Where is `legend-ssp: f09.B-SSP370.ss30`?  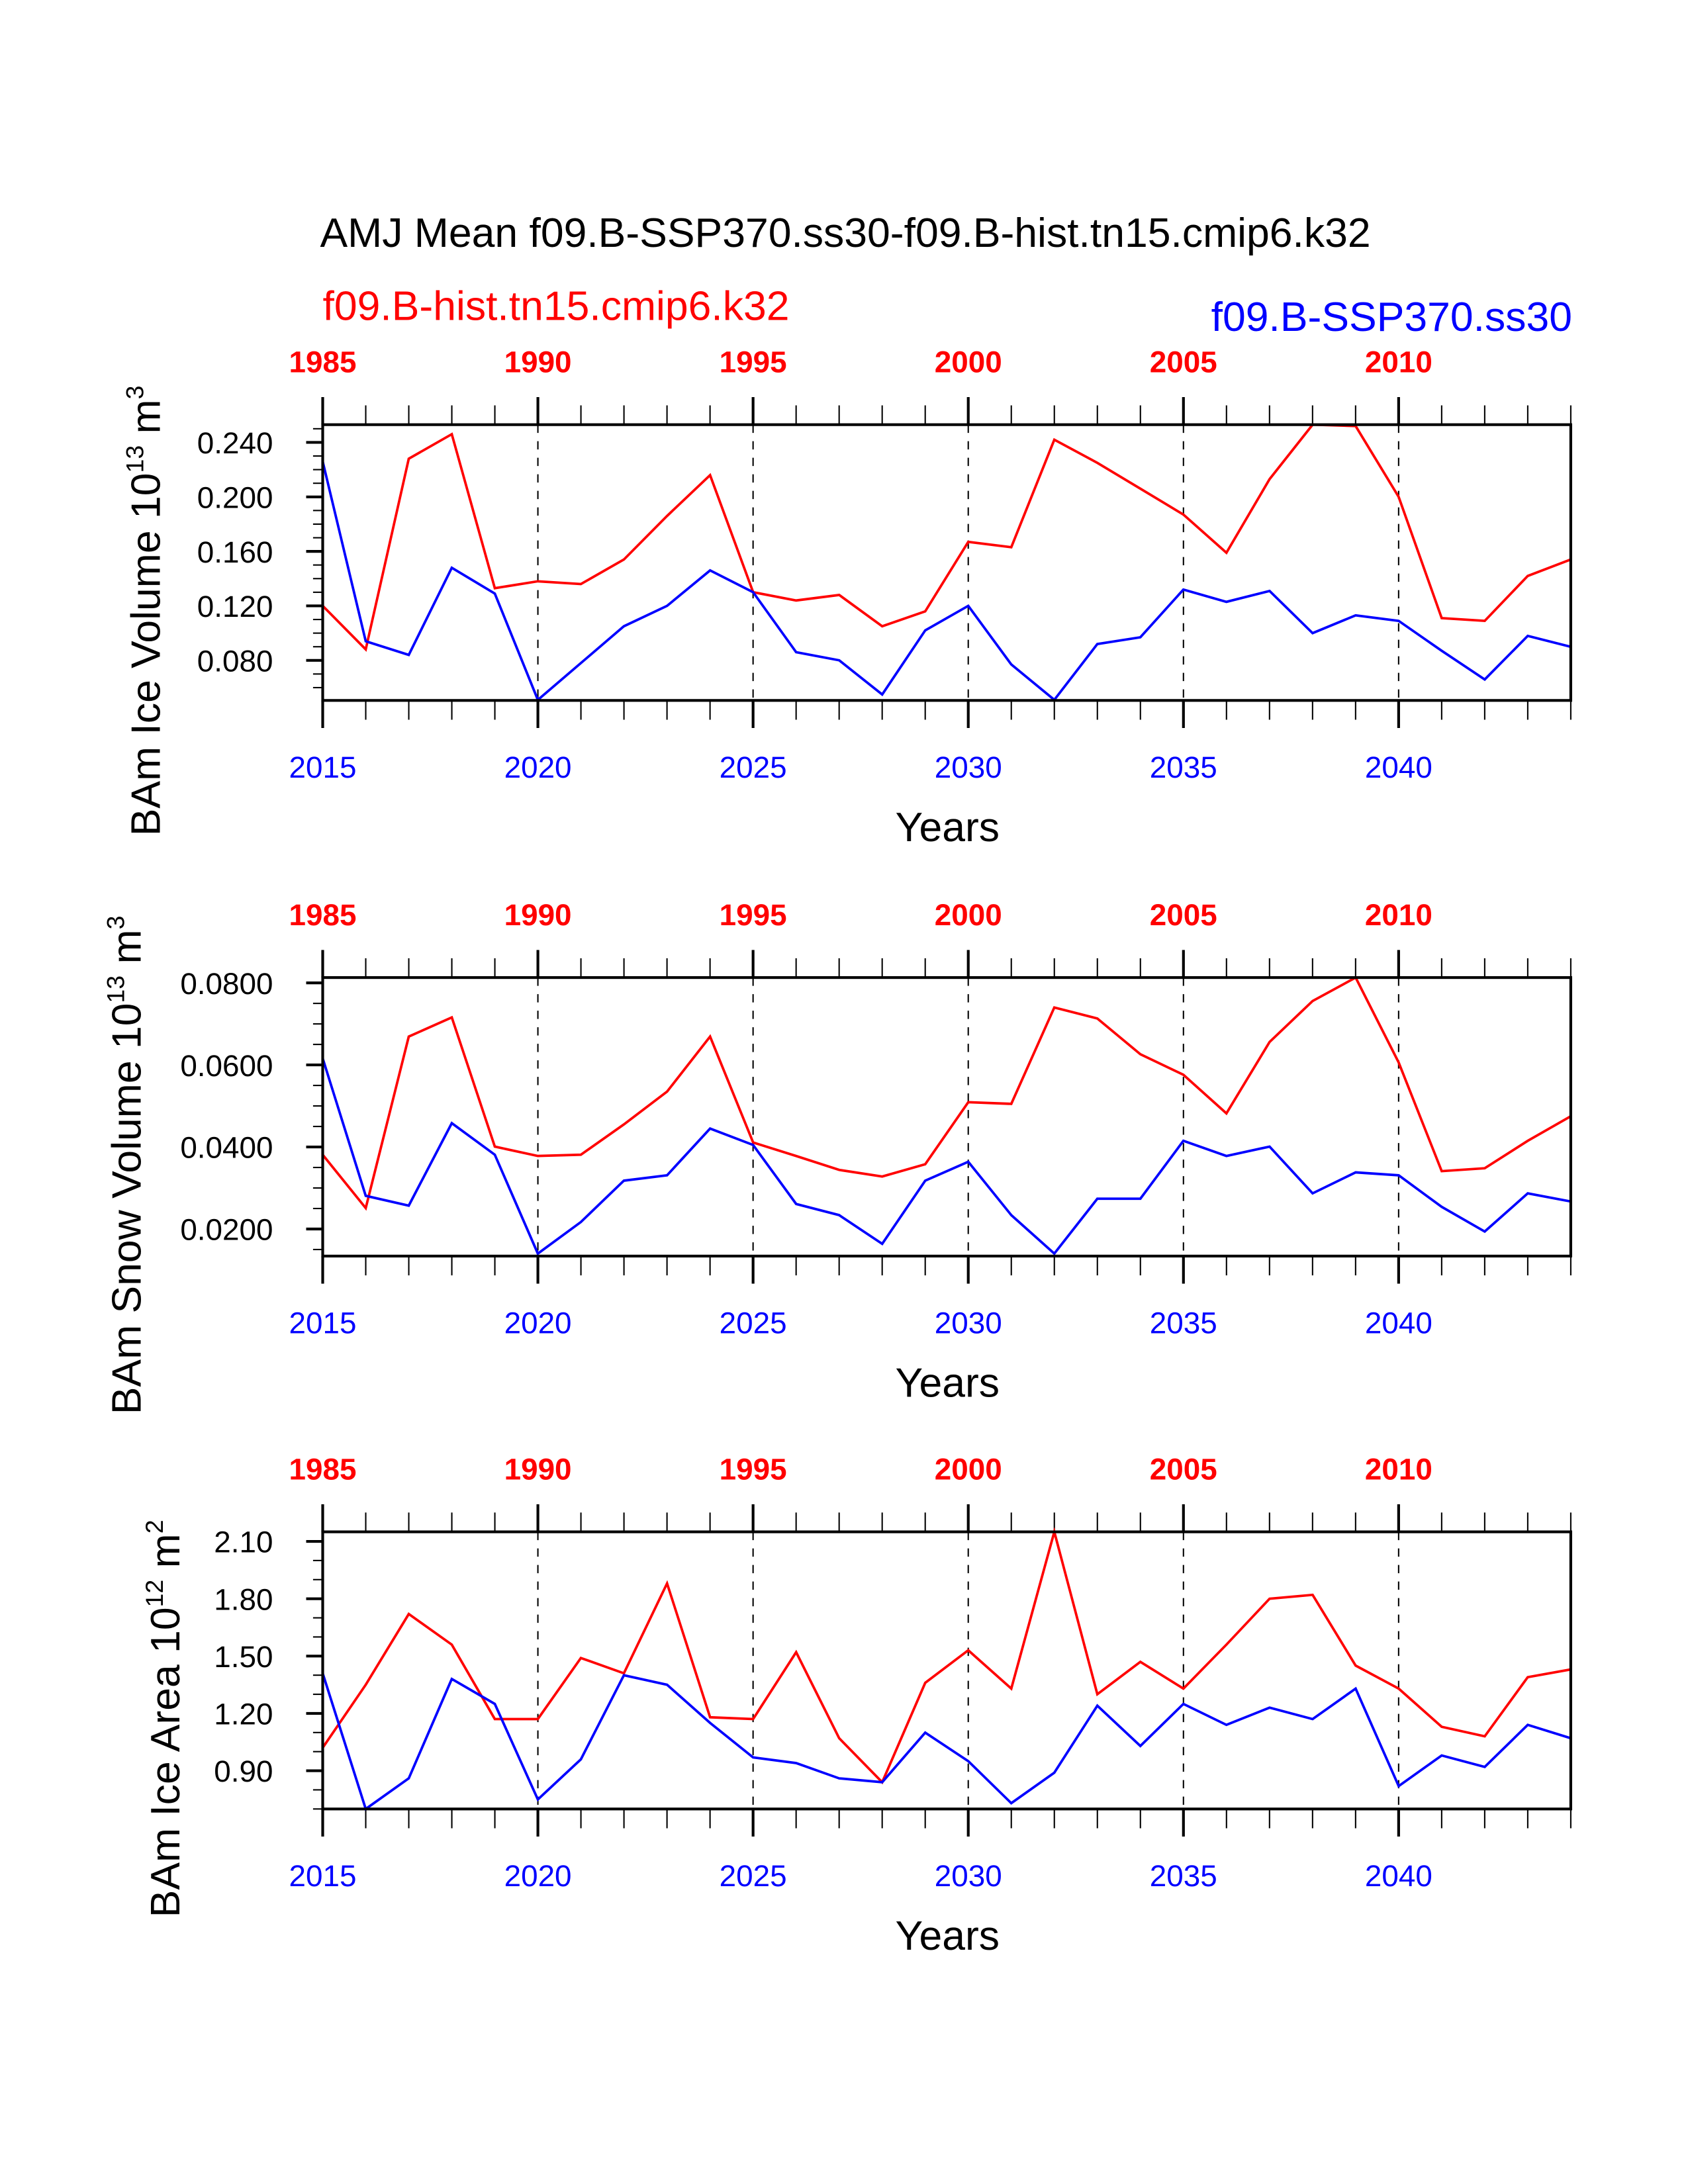 legend-ssp: f09.B-SSP370.ss30 is located at coordinates (1391, 317).